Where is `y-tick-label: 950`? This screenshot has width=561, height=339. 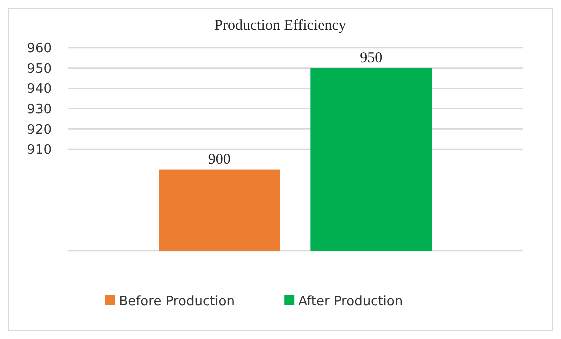 y-tick-label: 950 is located at coordinates (39, 69).